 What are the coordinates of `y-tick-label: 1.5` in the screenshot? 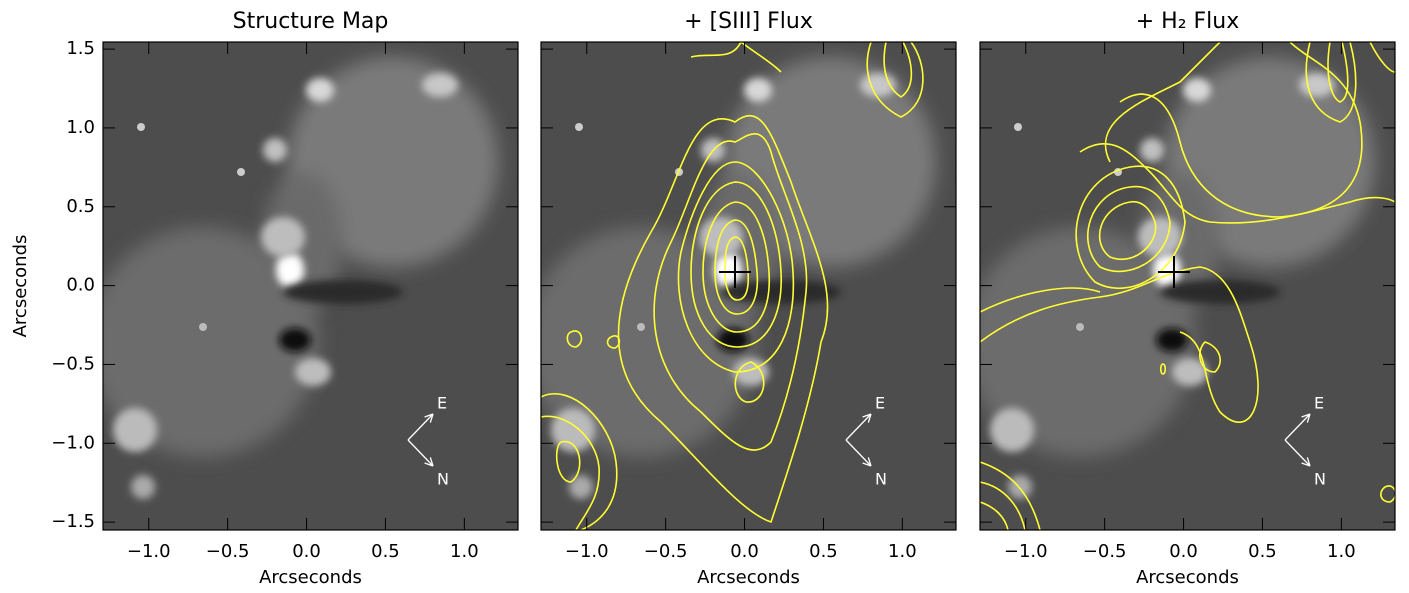 It's located at (80, 48).